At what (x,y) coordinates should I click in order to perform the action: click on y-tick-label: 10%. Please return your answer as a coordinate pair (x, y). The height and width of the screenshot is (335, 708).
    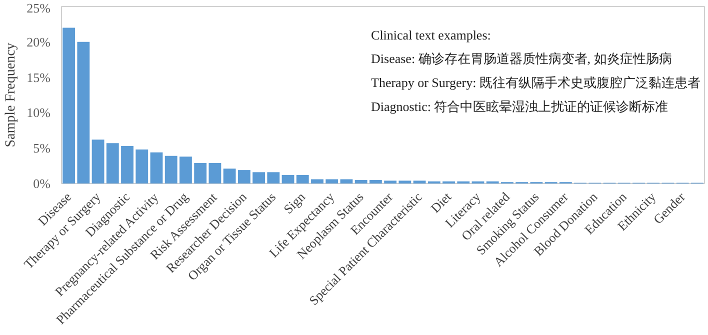
    Looking at the image, I should click on (38, 112).